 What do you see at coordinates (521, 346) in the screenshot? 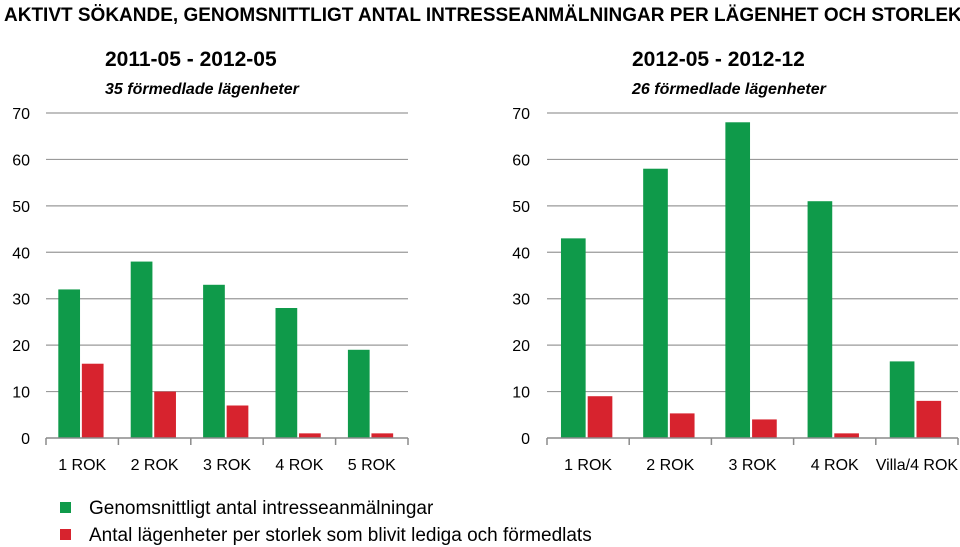
I see `right-y-tick-20: 20` at bounding box center [521, 346].